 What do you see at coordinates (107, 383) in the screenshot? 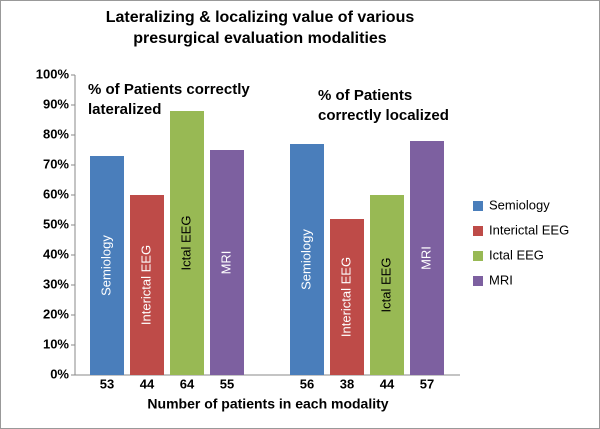
I see `count-label: 53` at bounding box center [107, 383].